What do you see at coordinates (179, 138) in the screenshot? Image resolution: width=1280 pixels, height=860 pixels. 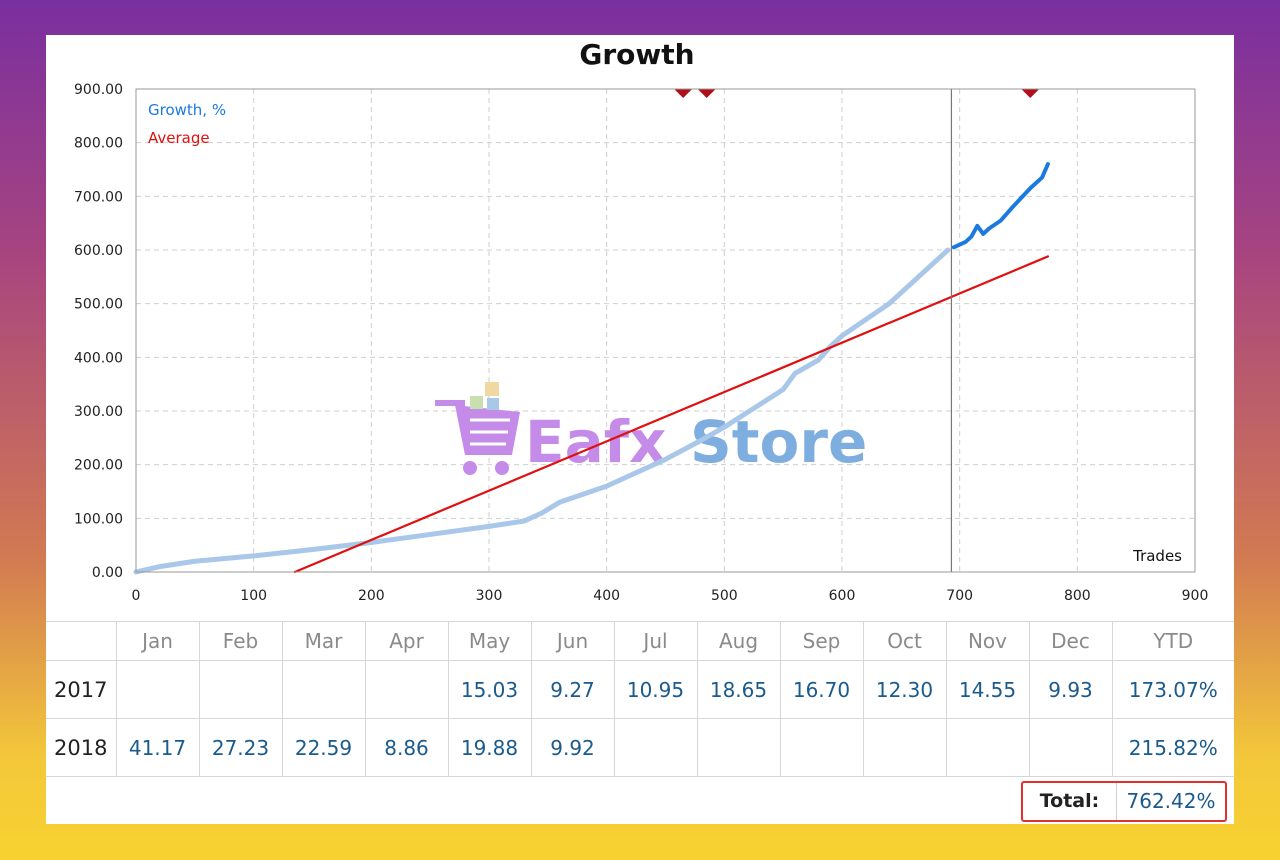 I see `legend-average: Average` at bounding box center [179, 138].